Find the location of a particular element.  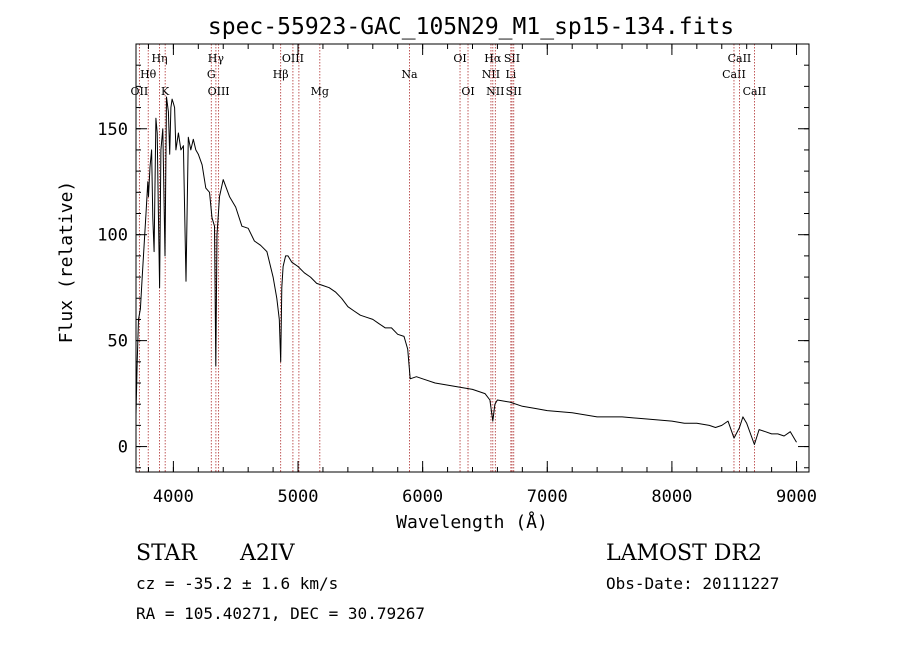

spectral-line-label: Hθ is located at coordinates (148, 74).